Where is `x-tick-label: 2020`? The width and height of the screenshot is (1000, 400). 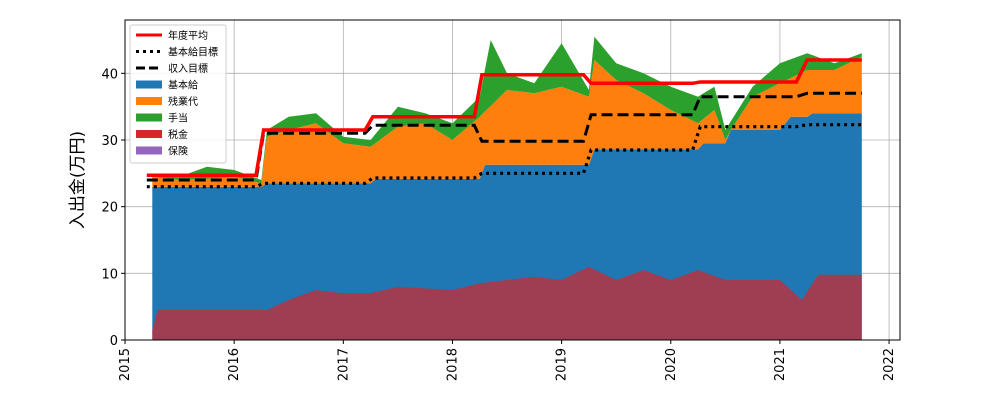 x-tick-label: 2020 is located at coordinates (671, 364).